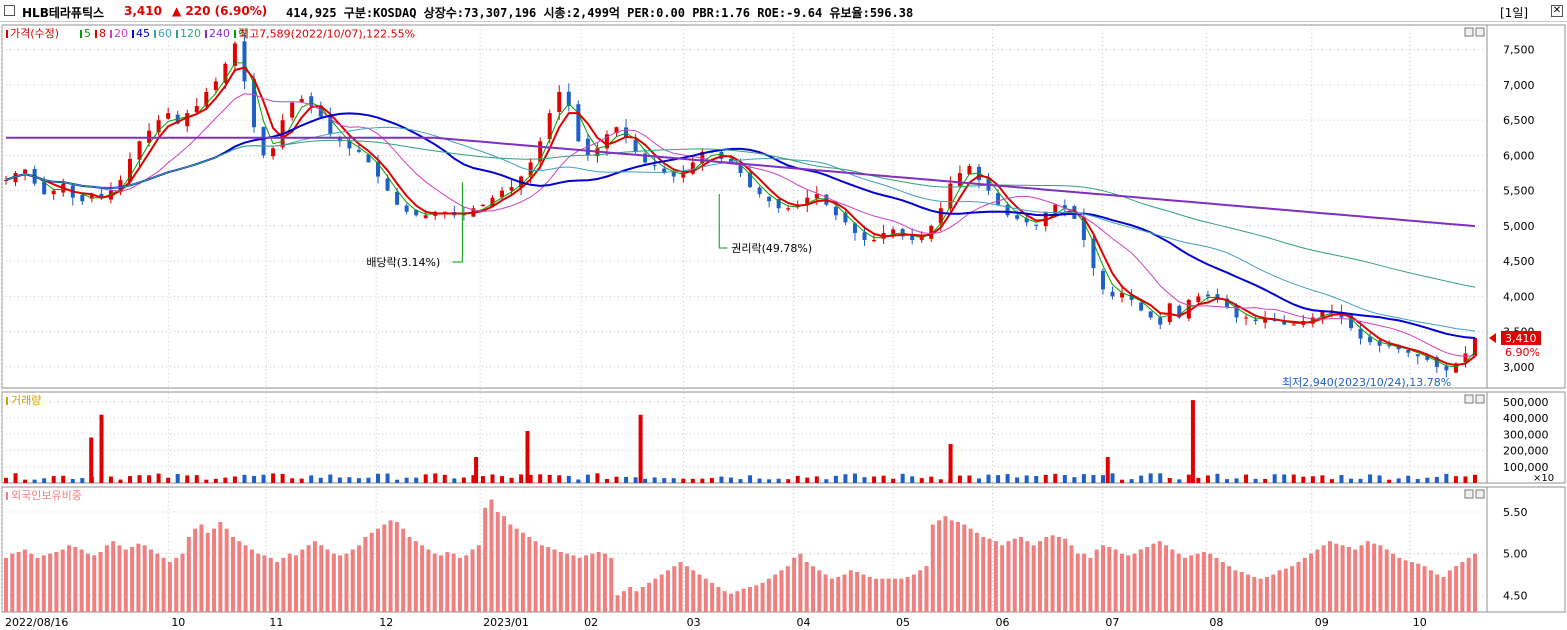  What do you see at coordinates (1480, 399) in the screenshot?
I see `pane-close-icon` at bounding box center [1480, 399].